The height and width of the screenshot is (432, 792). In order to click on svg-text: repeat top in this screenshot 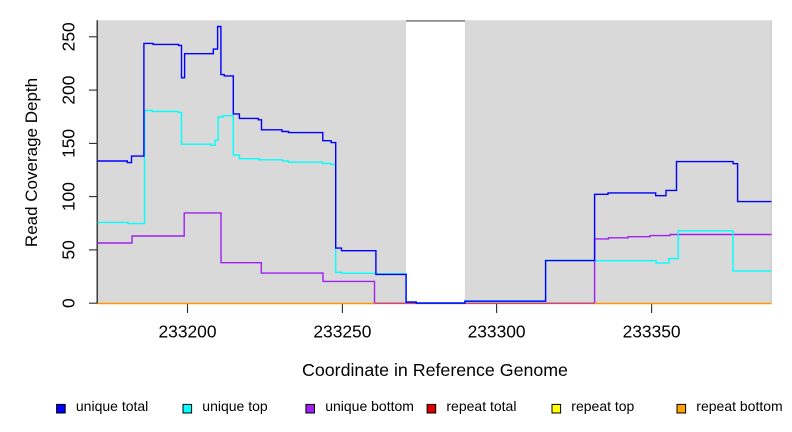, I will do `click(602, 406)`.